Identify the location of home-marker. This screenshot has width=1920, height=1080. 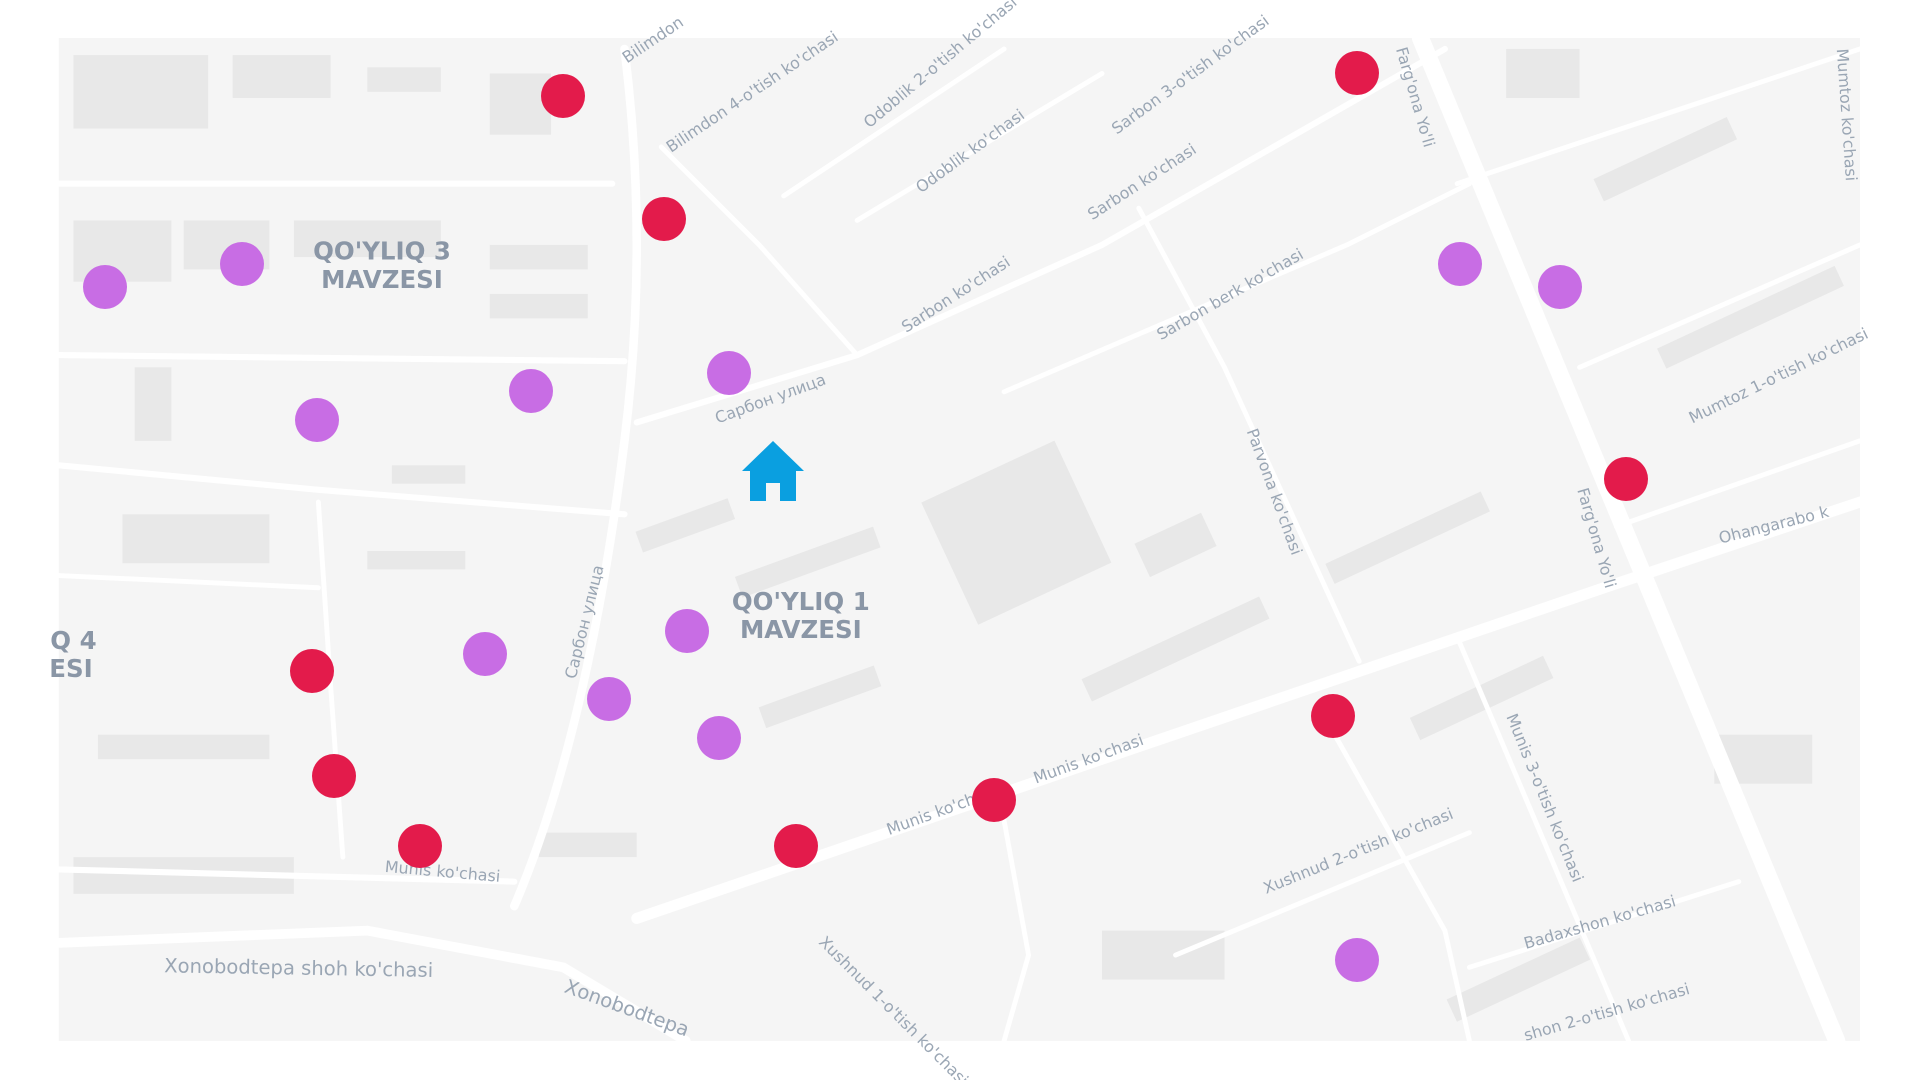
(773, 471).